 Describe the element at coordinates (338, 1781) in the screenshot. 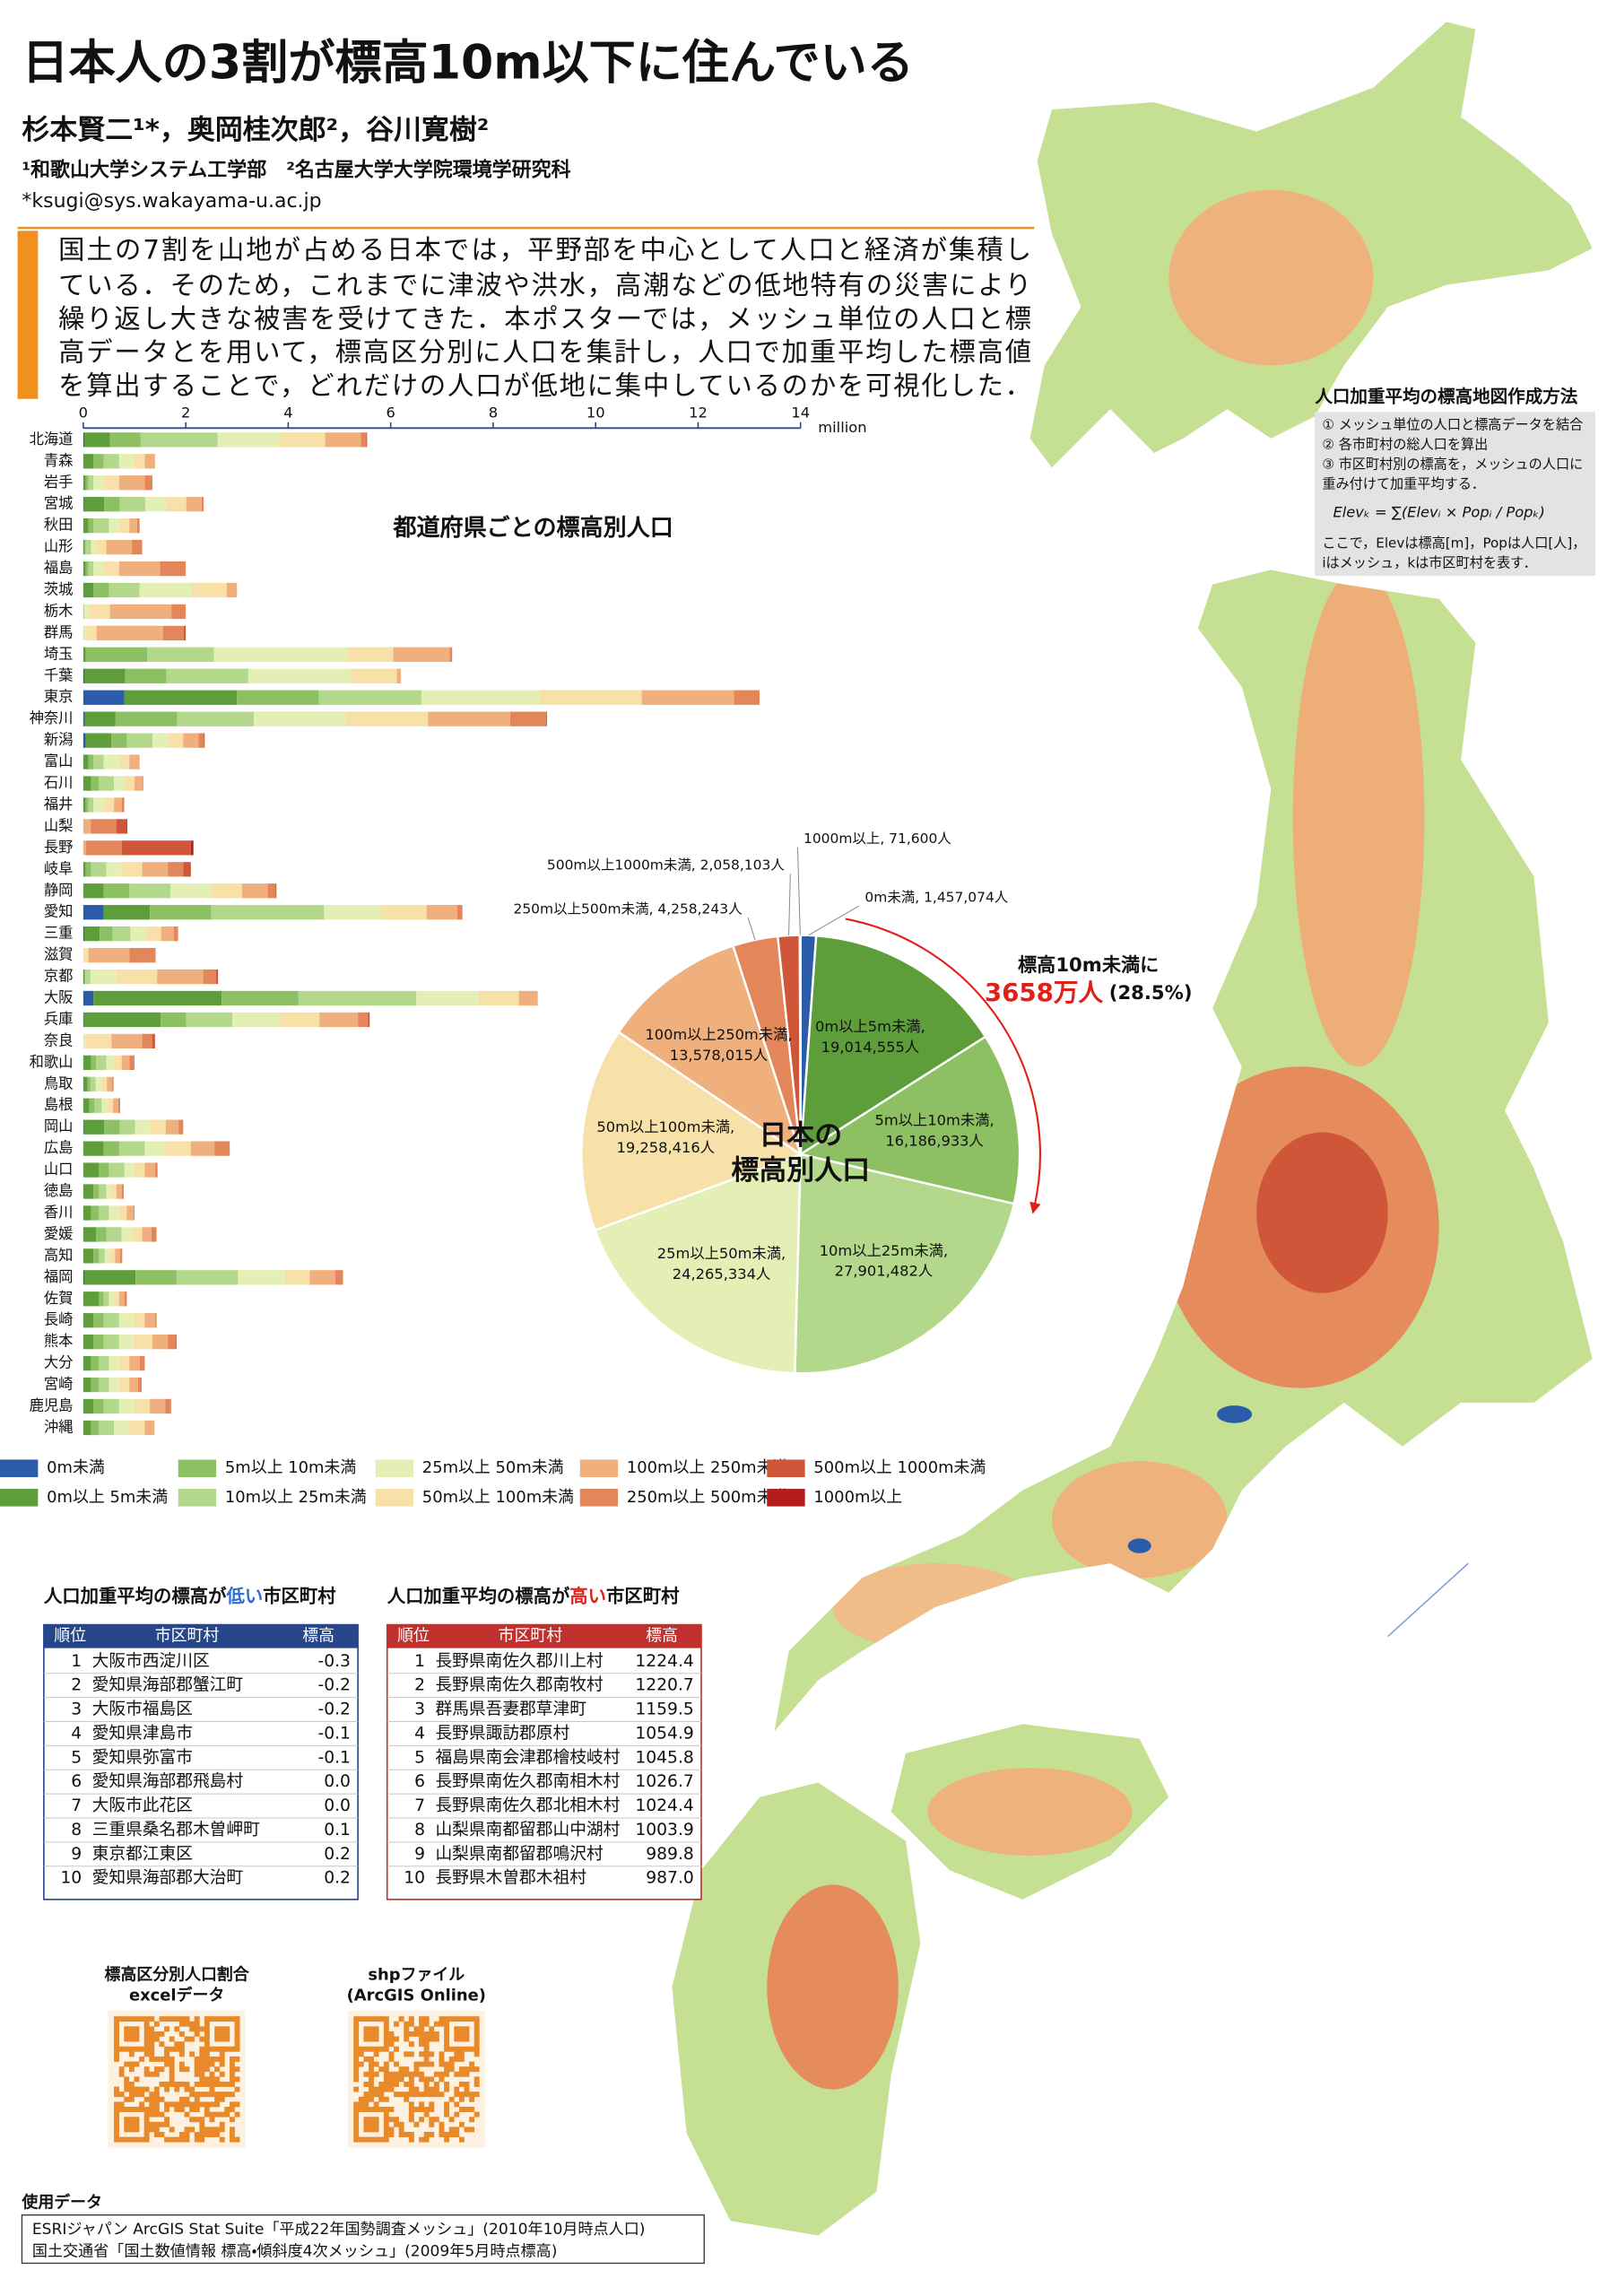

I see `table-cell: 0.0` at that location.